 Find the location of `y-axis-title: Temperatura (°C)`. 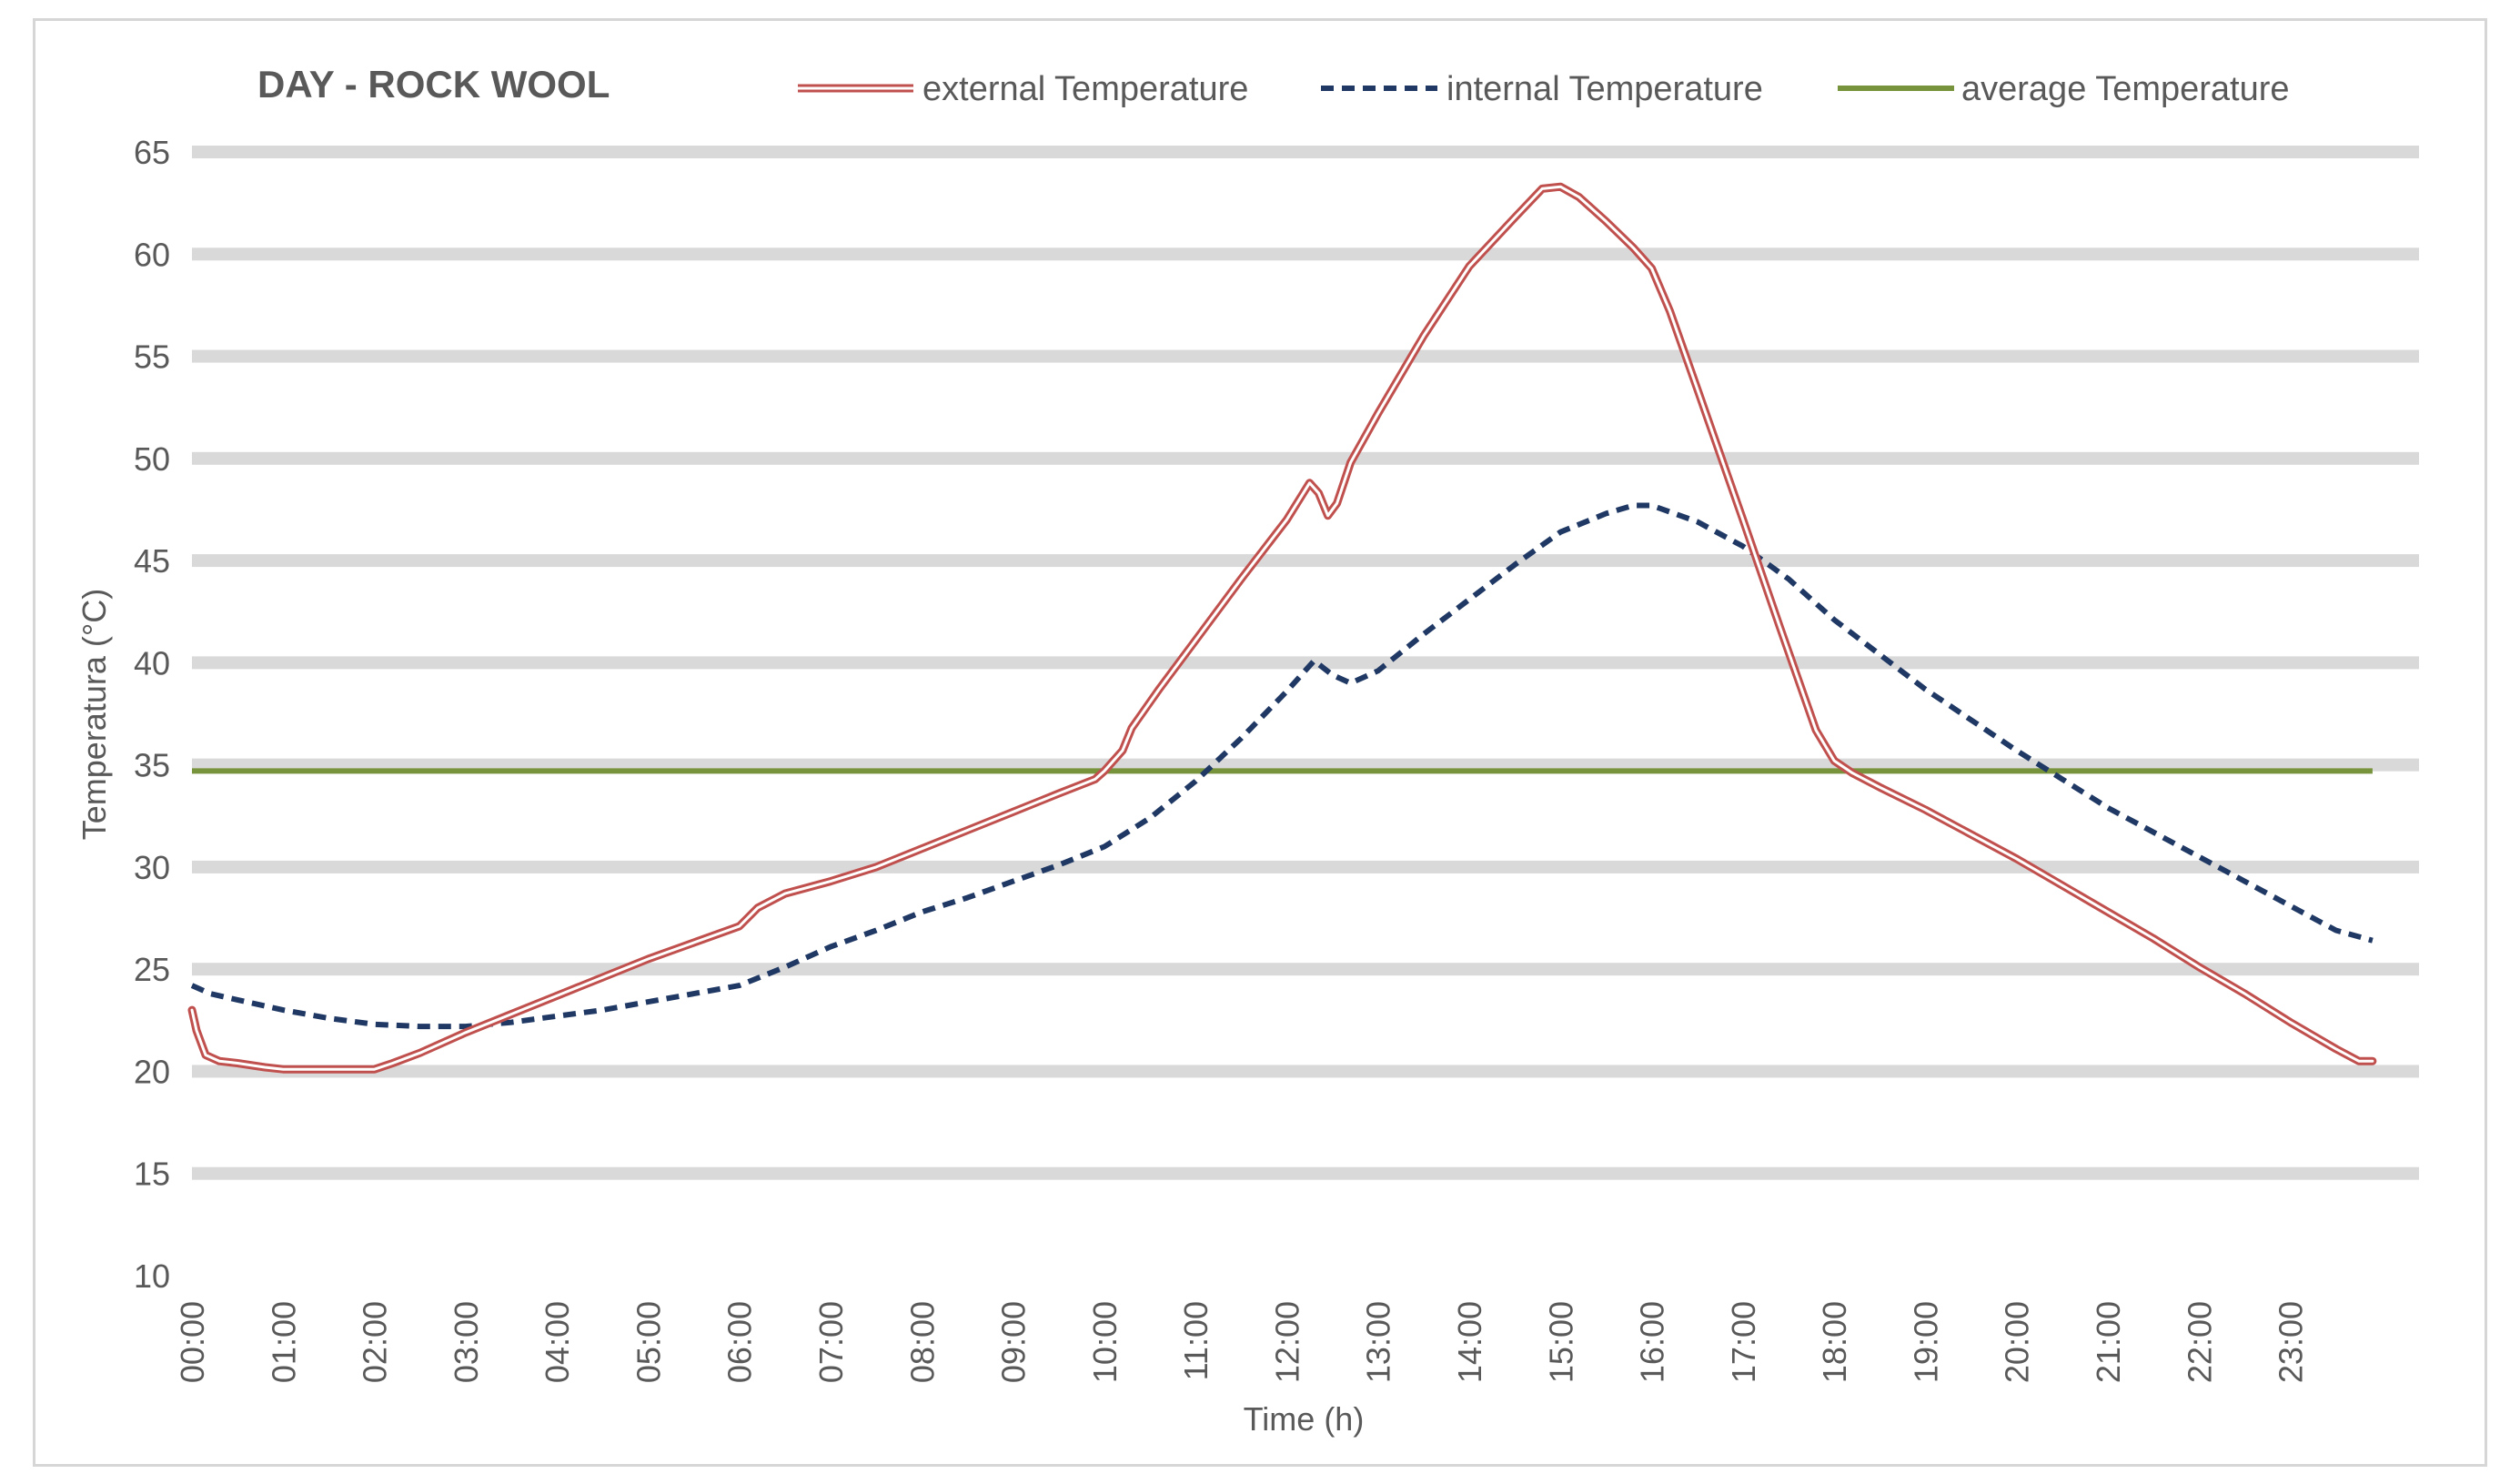

y-axis-title: Temperatura (°C) is located at coordinates (95, 714).